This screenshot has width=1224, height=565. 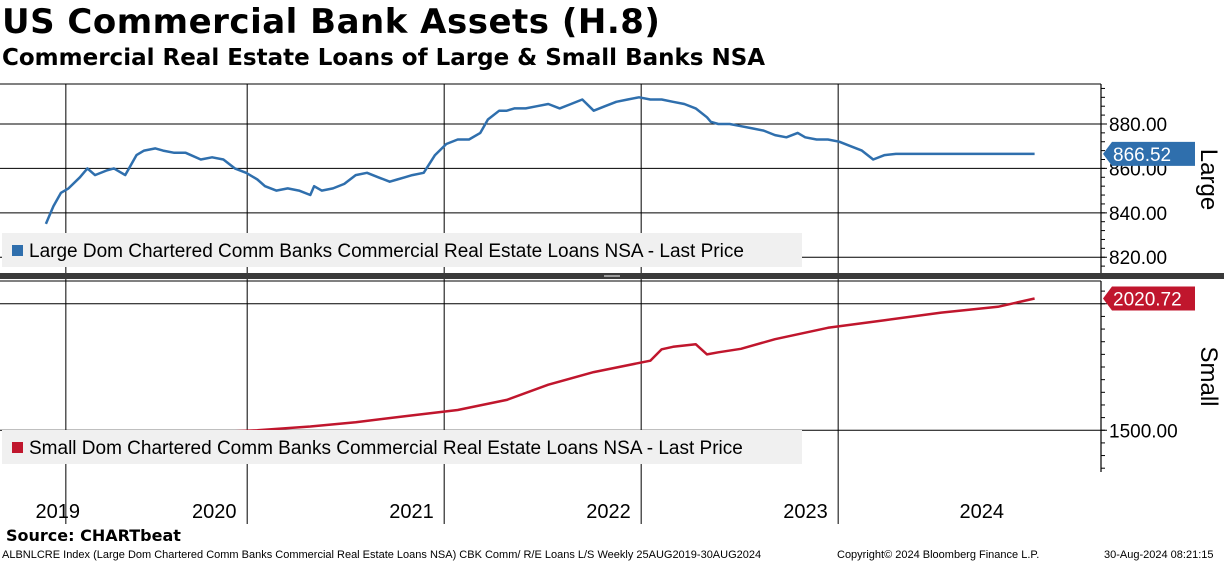 What do you see at coordinates (331, 22) in the screenshot?
I see `chart-title: US Commercial Bank Assets (H.8)` at bounding box center [331, 22].